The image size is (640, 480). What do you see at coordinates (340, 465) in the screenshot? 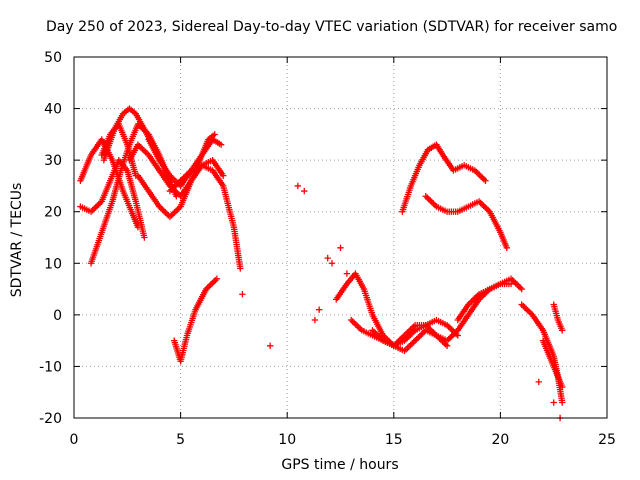
I see `x-axis-label: GPS time / hours` at bounding box center [340, 465].